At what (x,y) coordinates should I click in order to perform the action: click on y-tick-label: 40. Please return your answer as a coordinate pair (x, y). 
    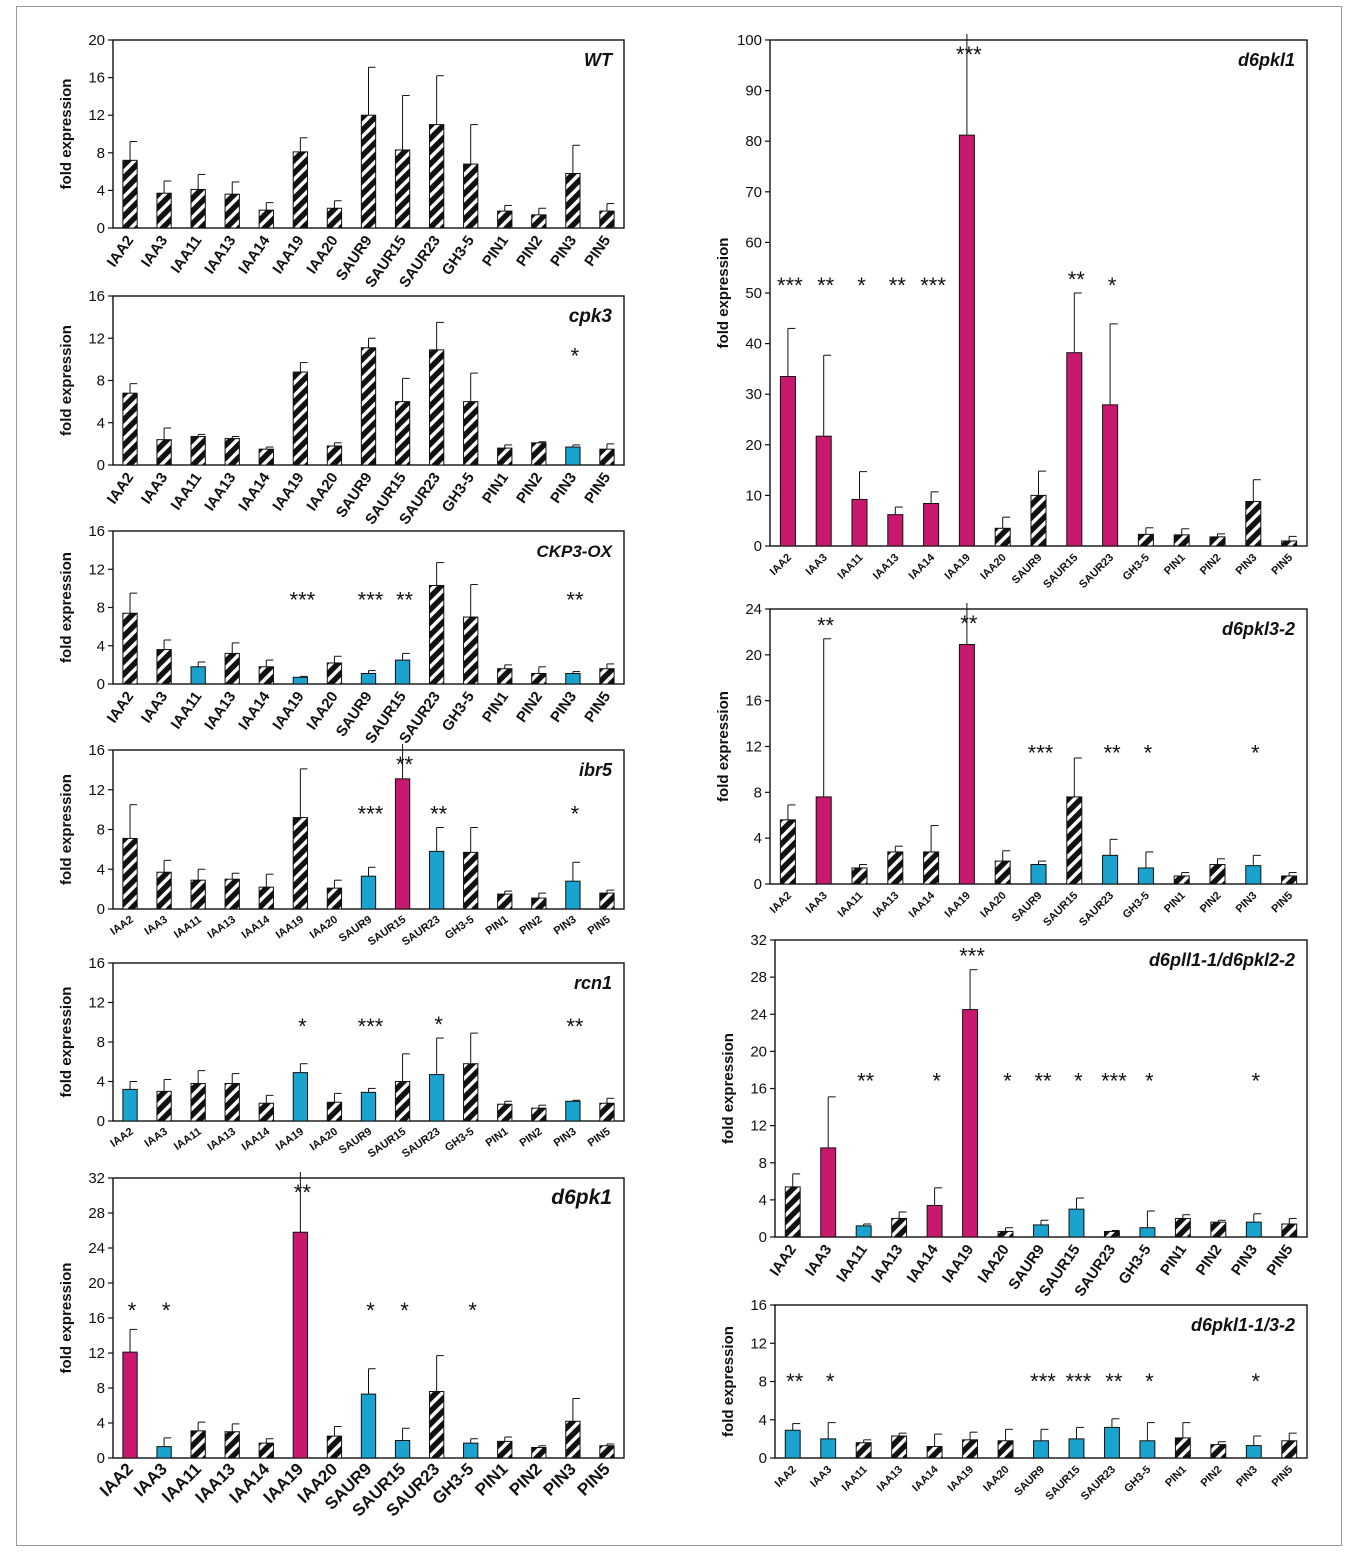
    Looking at the image, I should click on (753, 344).